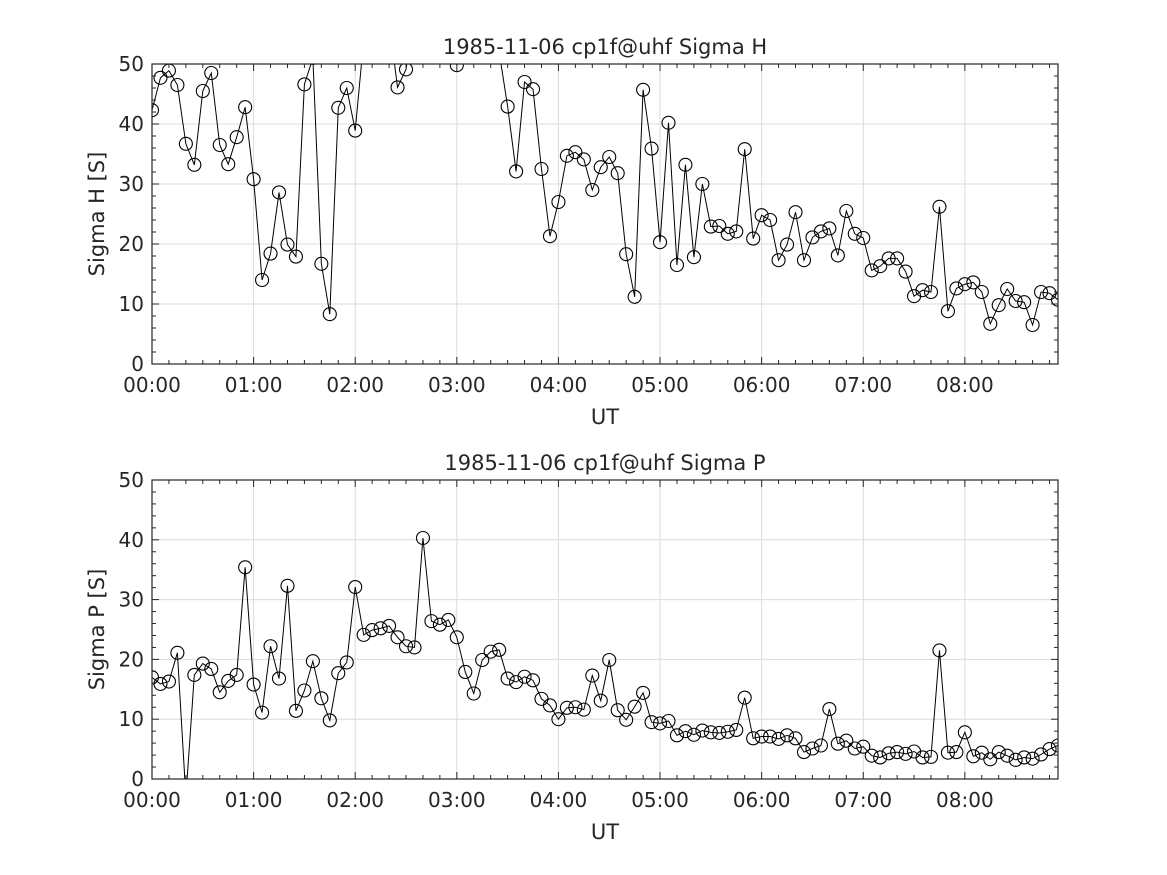  I want to click on chart-title: 1985-11-06 cp1f@uhf Sigma P, so click(604, 463).